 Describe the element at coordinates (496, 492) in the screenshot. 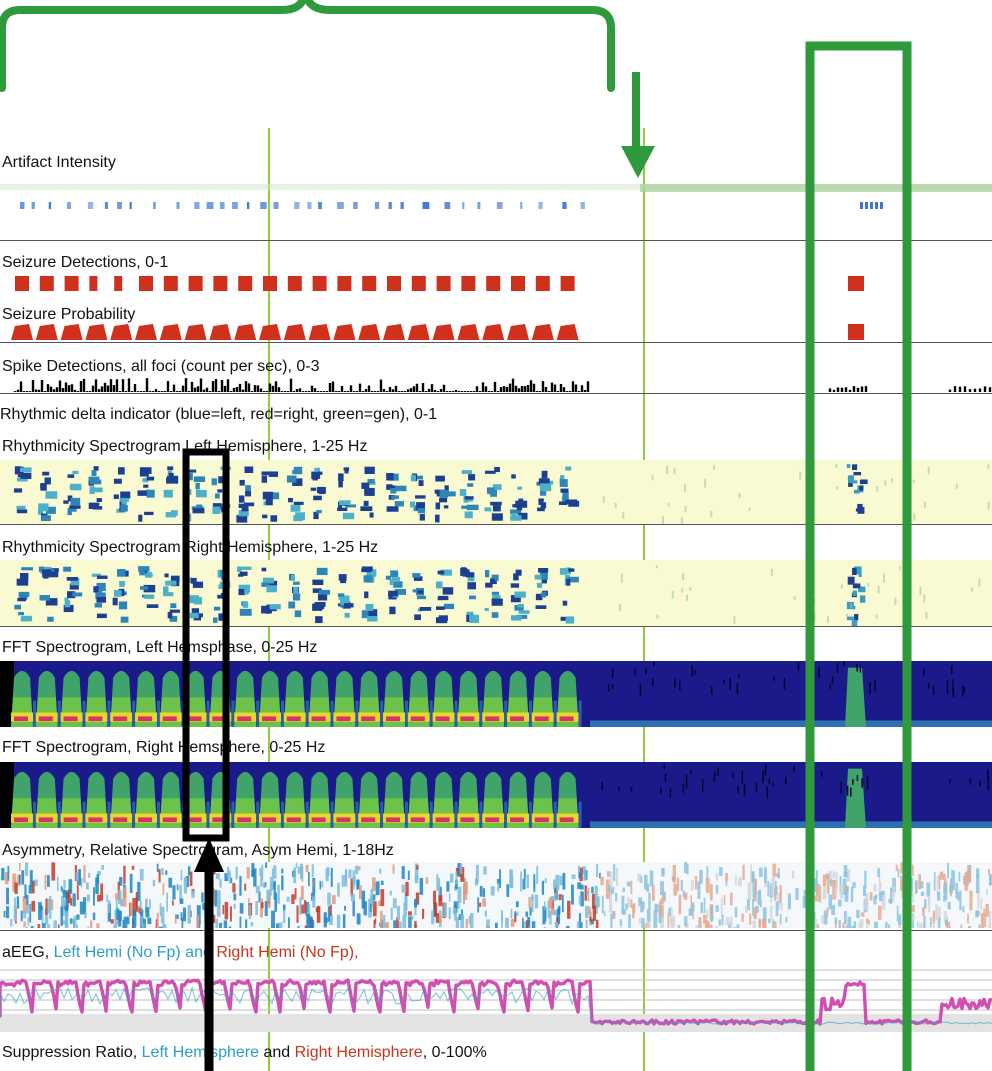

I see `rhythmicity-left-spectrogram` at that location.